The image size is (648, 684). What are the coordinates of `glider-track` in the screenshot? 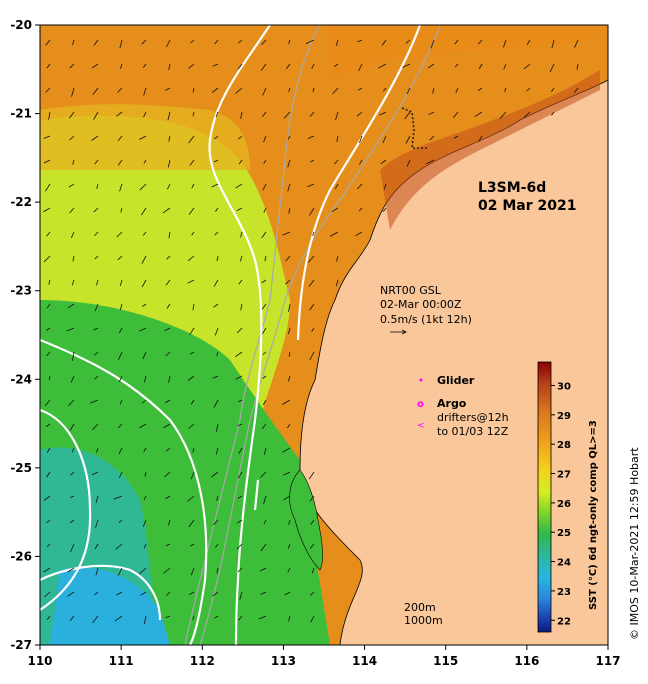 It's located at (414, 128).